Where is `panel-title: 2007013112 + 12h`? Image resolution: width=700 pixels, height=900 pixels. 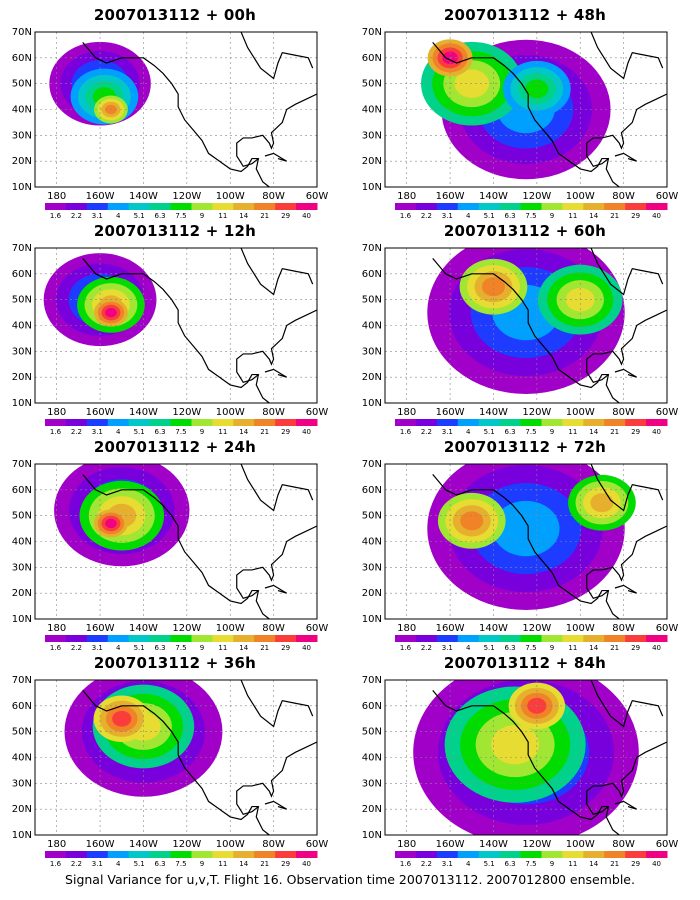
panel-title: 2007013112 + 12h is located at coordinates (175, 231).